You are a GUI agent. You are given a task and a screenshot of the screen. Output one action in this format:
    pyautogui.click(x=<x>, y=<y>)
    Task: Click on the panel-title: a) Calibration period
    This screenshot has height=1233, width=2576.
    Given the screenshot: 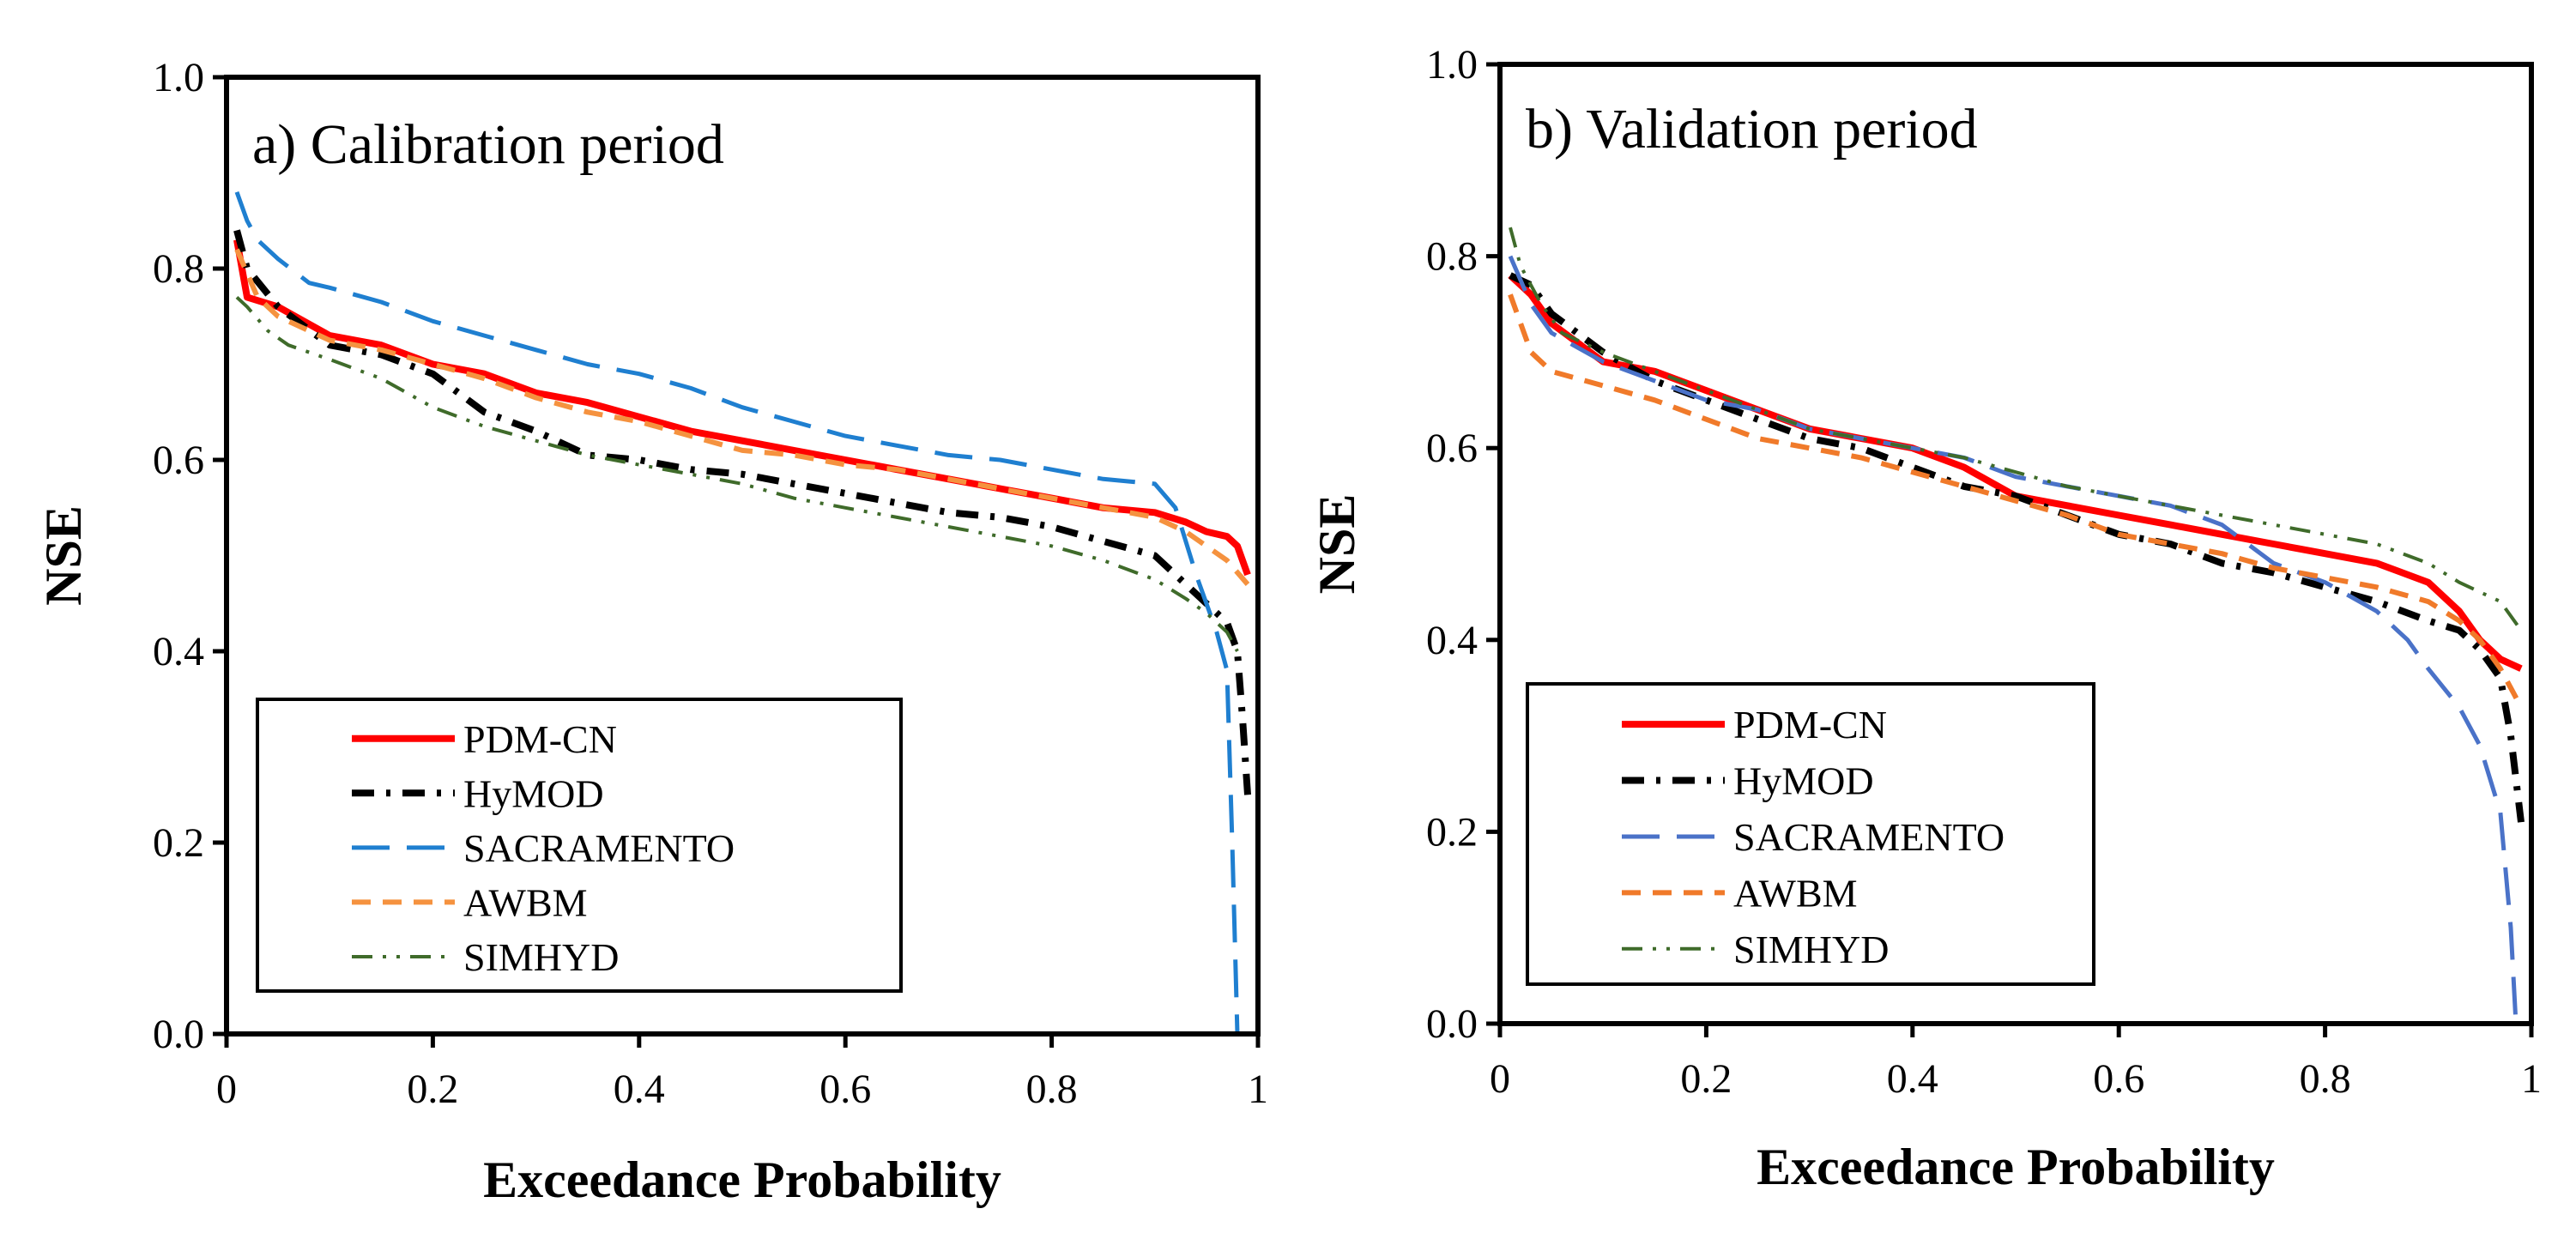 What is the action you would take?
    pyautogui.click(x=488, y=144)
    